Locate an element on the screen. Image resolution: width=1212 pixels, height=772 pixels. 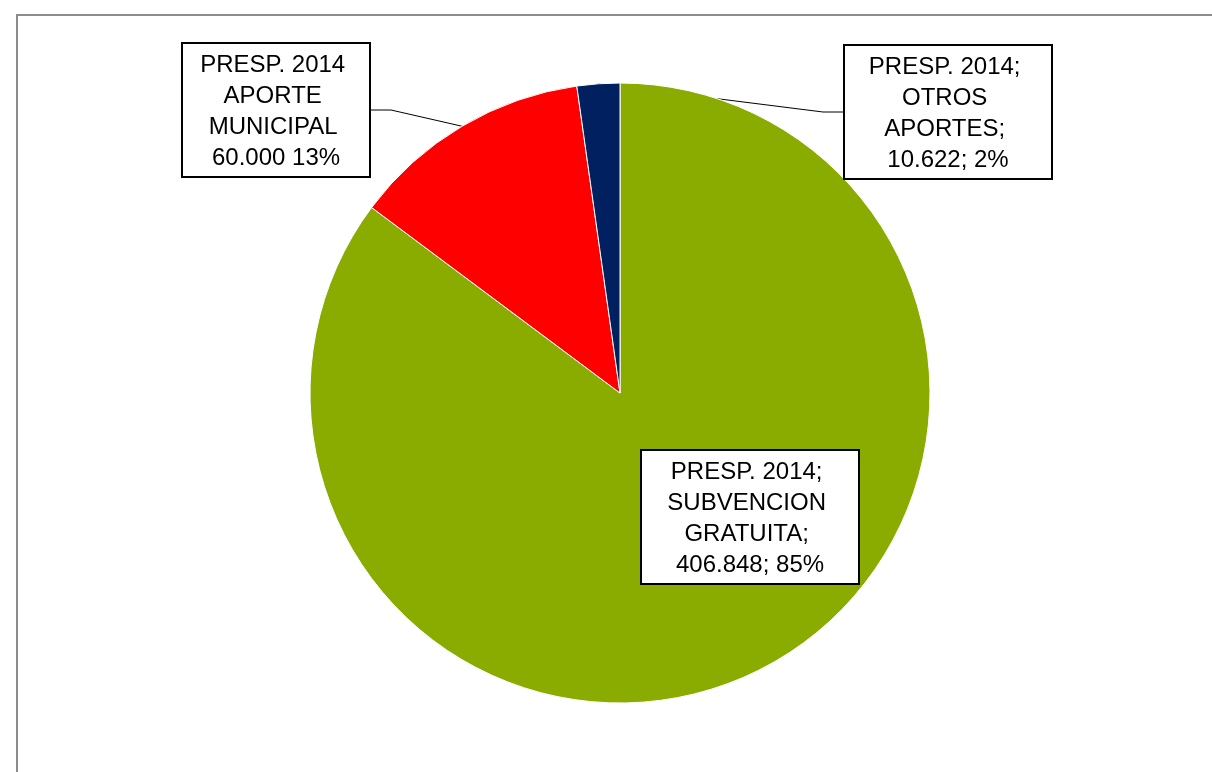
data-label: 60.000 13% is located at coordinates (276, 156).